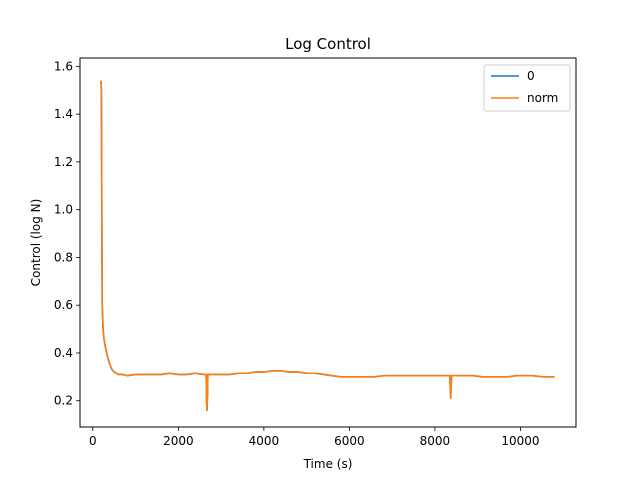  I want to click on y-tick-label: 0.6, so click(63, 305).